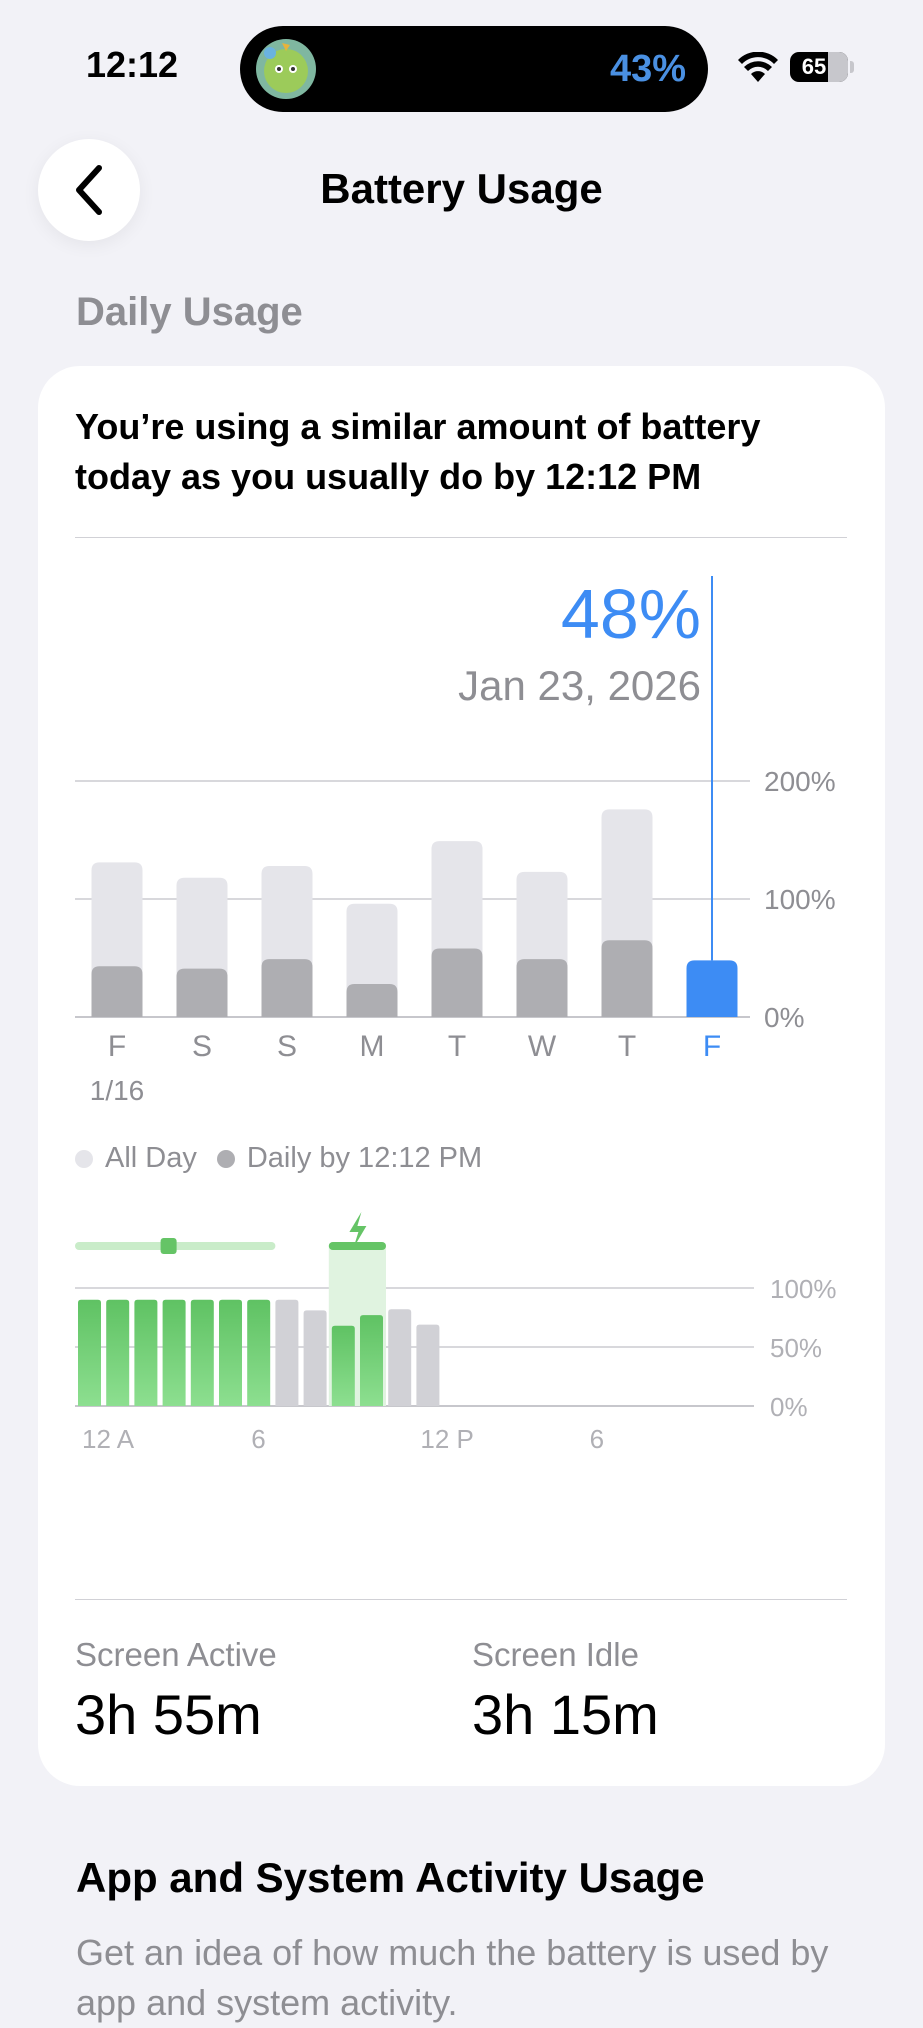  I want to click on battery-nub, so click(852, 67).